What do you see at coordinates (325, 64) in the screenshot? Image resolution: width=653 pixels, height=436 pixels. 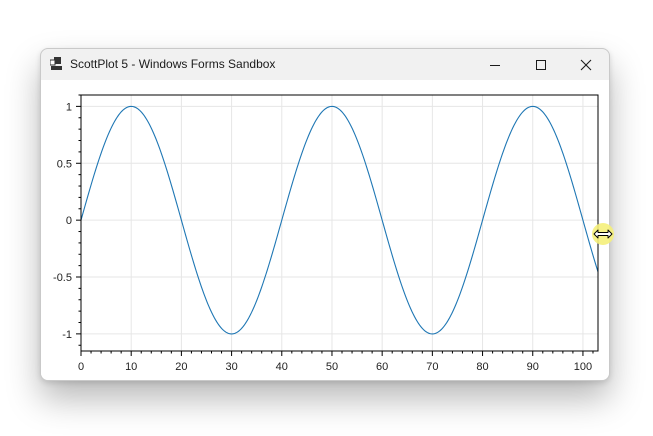 I see `title-bar: ScottPlot 5 - Windows Forms Sandbox` at bounding box center [325, 64].